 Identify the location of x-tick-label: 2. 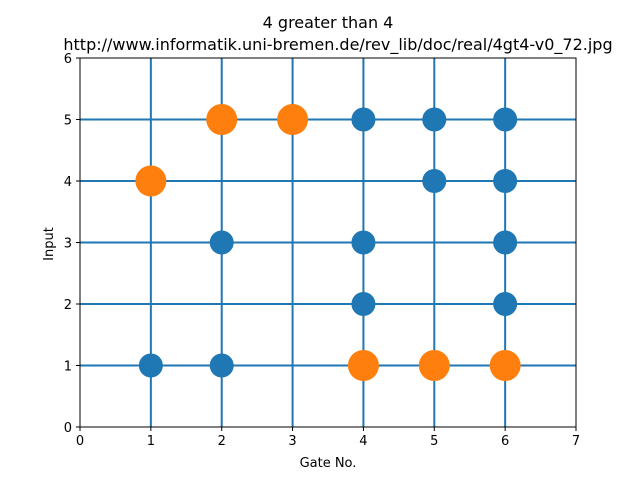
(222, 441).